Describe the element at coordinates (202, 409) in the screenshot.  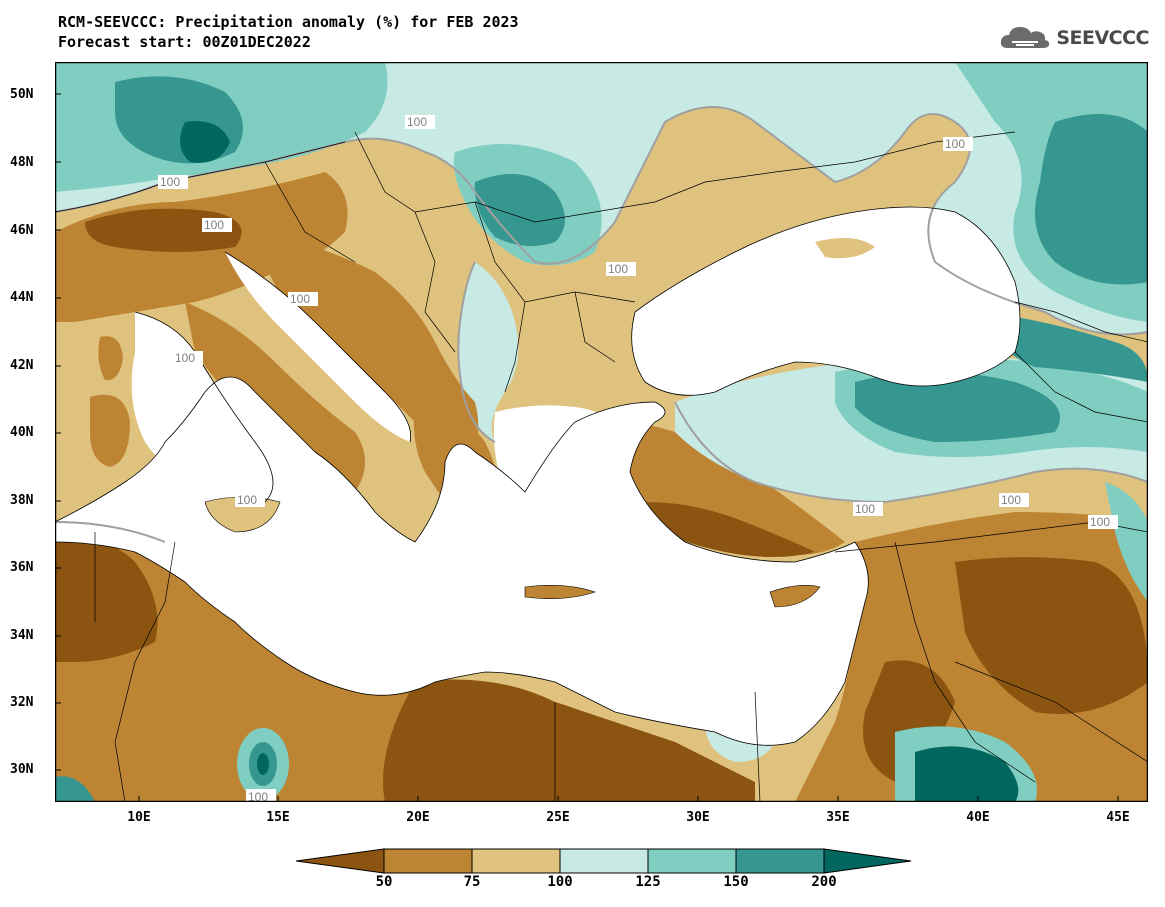
I see `tyrrhenian-sea` at that location.